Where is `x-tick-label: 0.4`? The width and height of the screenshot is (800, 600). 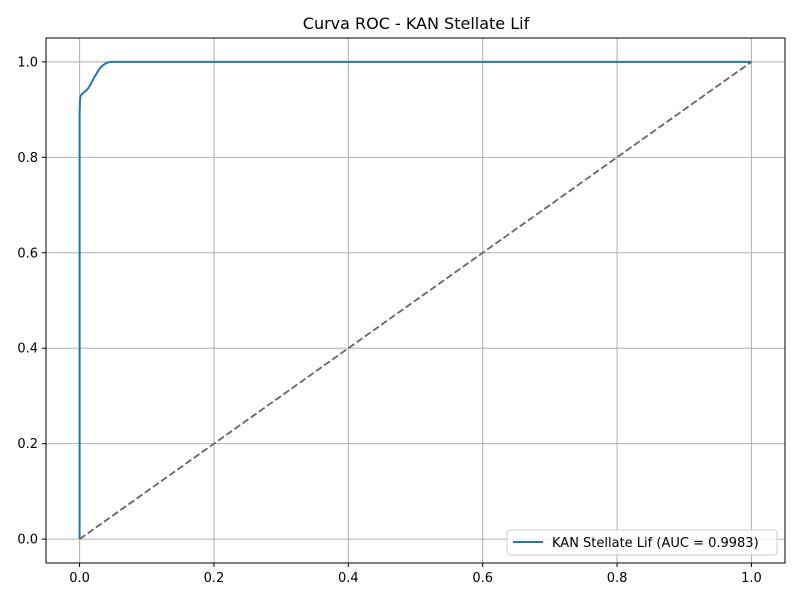 x-tick-label: 0.4 is located at coordinates (348, 578).